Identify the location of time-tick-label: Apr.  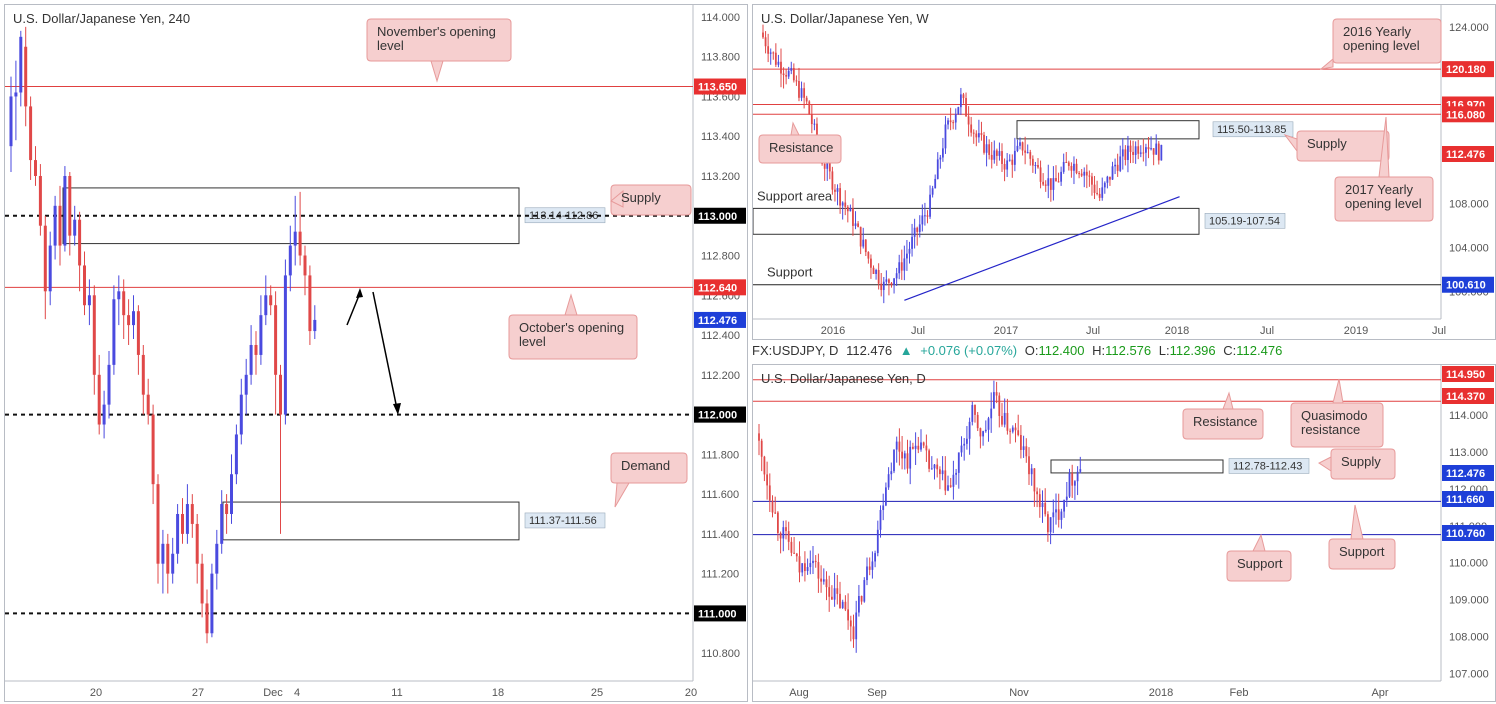
(1379, 693).